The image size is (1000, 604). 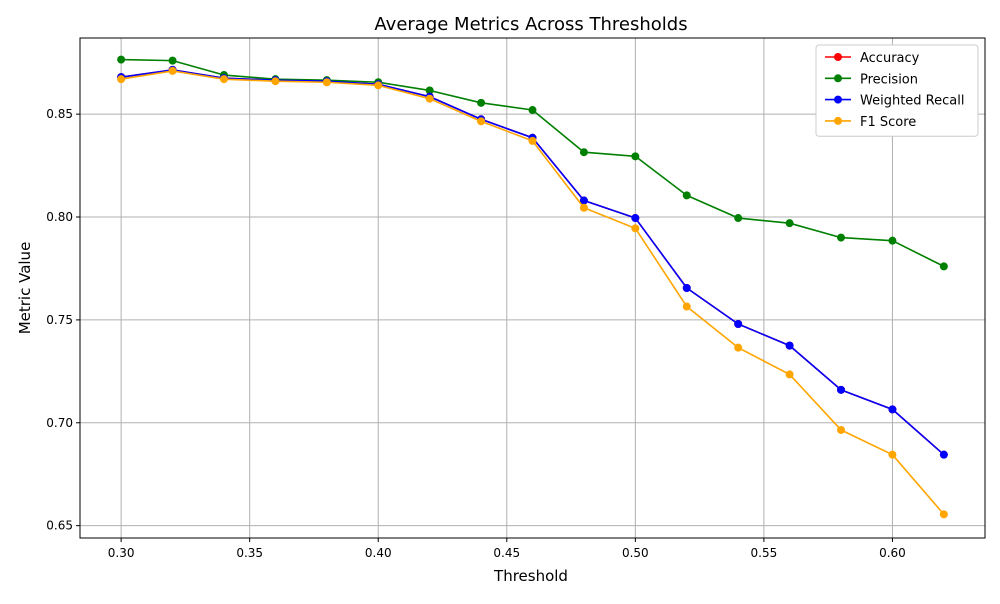 What do you see at coordinates (764, 553) in the screenshot?
I see `x-tick-label: 0.55` at bounding box center [764, 553].